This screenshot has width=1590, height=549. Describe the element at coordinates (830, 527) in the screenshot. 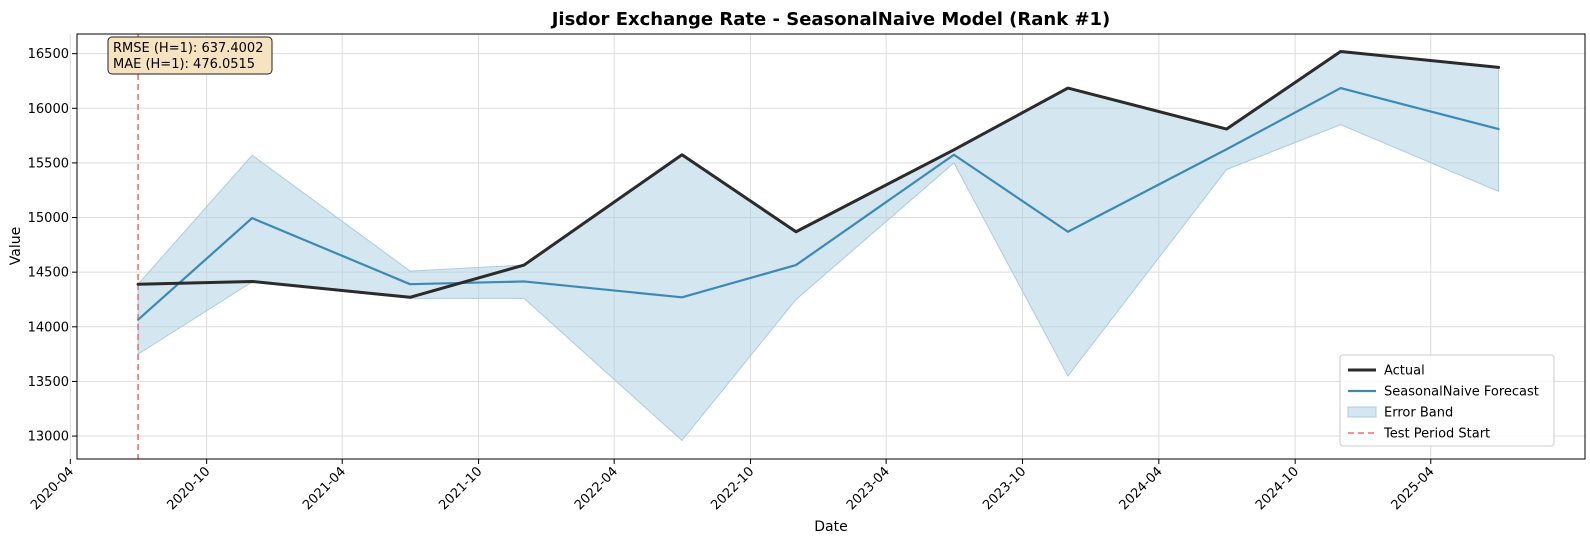

I see `x-axis-title: Date` at that location.